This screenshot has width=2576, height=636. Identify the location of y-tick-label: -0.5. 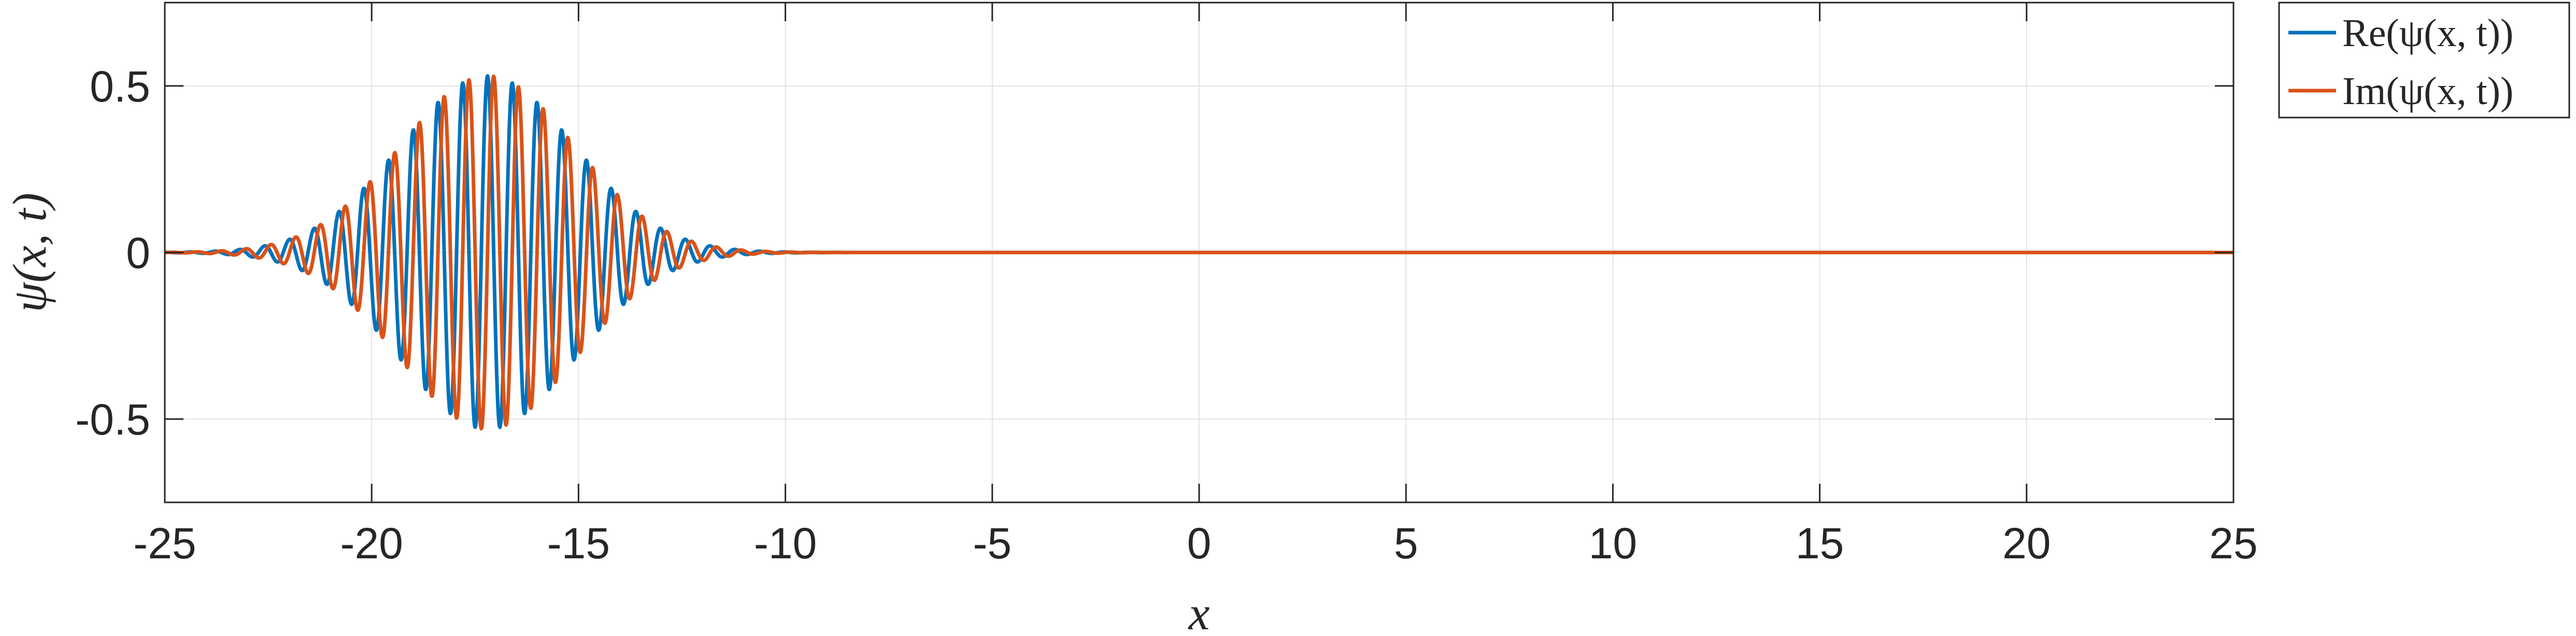
(112, 419).